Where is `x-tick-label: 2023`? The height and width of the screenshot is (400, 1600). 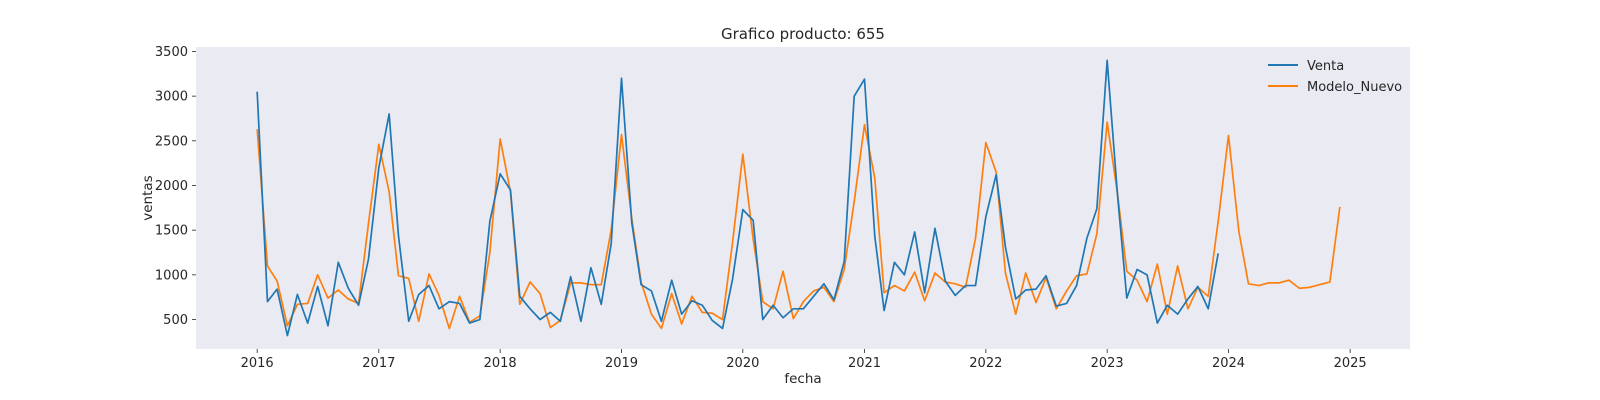 x-tick-label: 2023 is located at coordinates (1107, 363).